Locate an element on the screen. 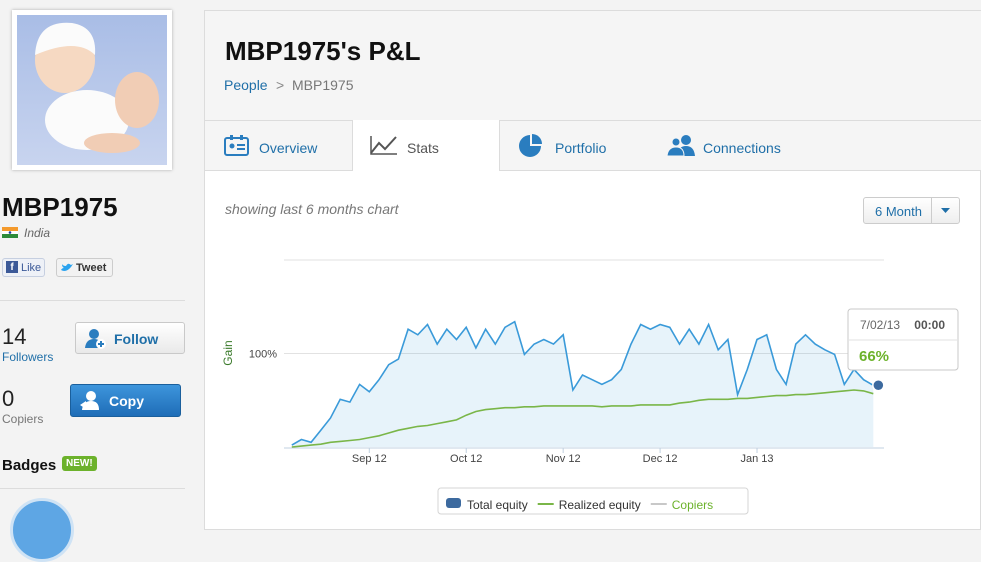 This screenshot has height=562, width=981. tab: Overview is located at coordinates (278, 145).